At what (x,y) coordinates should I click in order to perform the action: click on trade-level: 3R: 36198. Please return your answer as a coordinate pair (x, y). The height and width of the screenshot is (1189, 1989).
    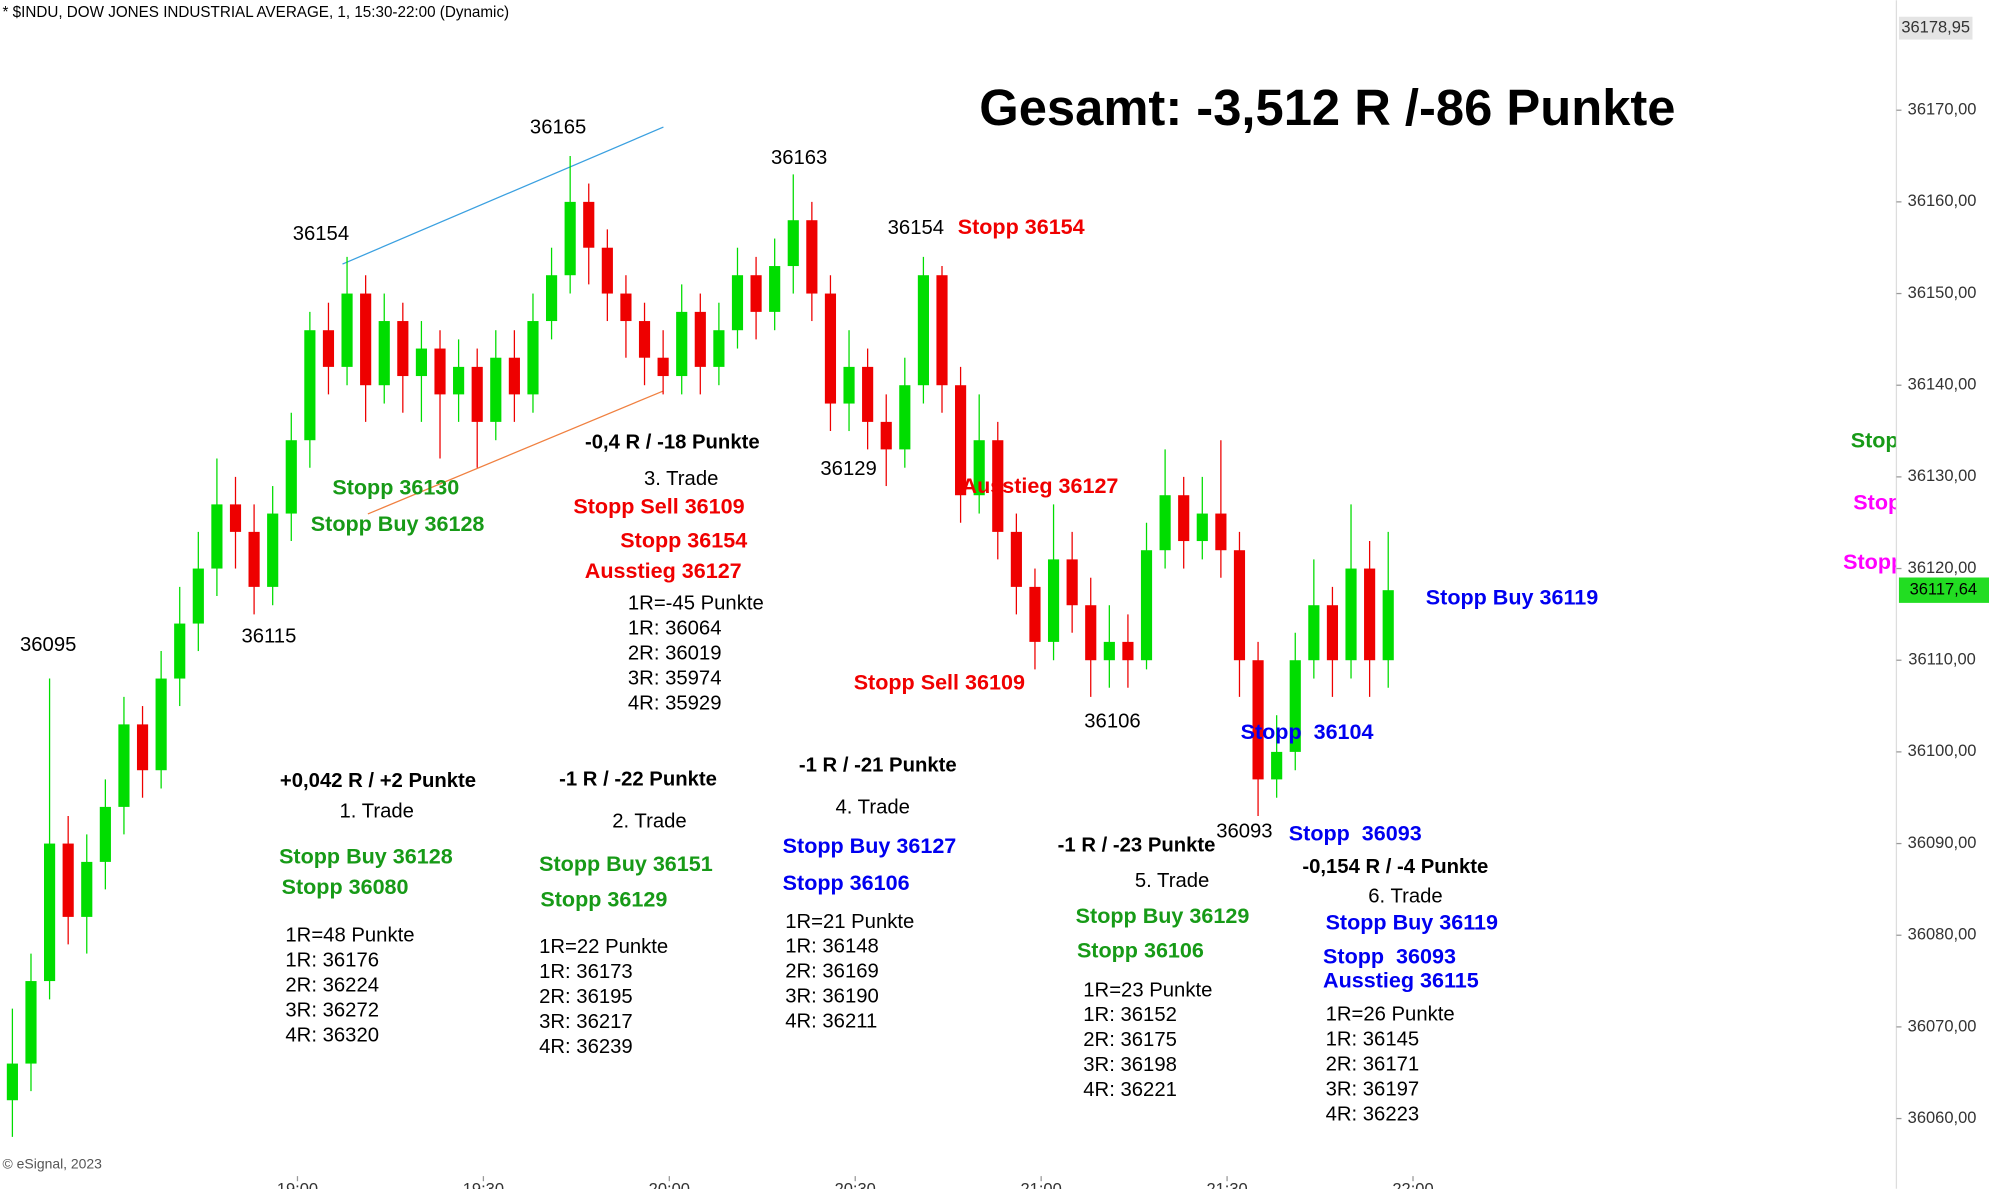
    Looking at the image, I should click on (1130, 1065).